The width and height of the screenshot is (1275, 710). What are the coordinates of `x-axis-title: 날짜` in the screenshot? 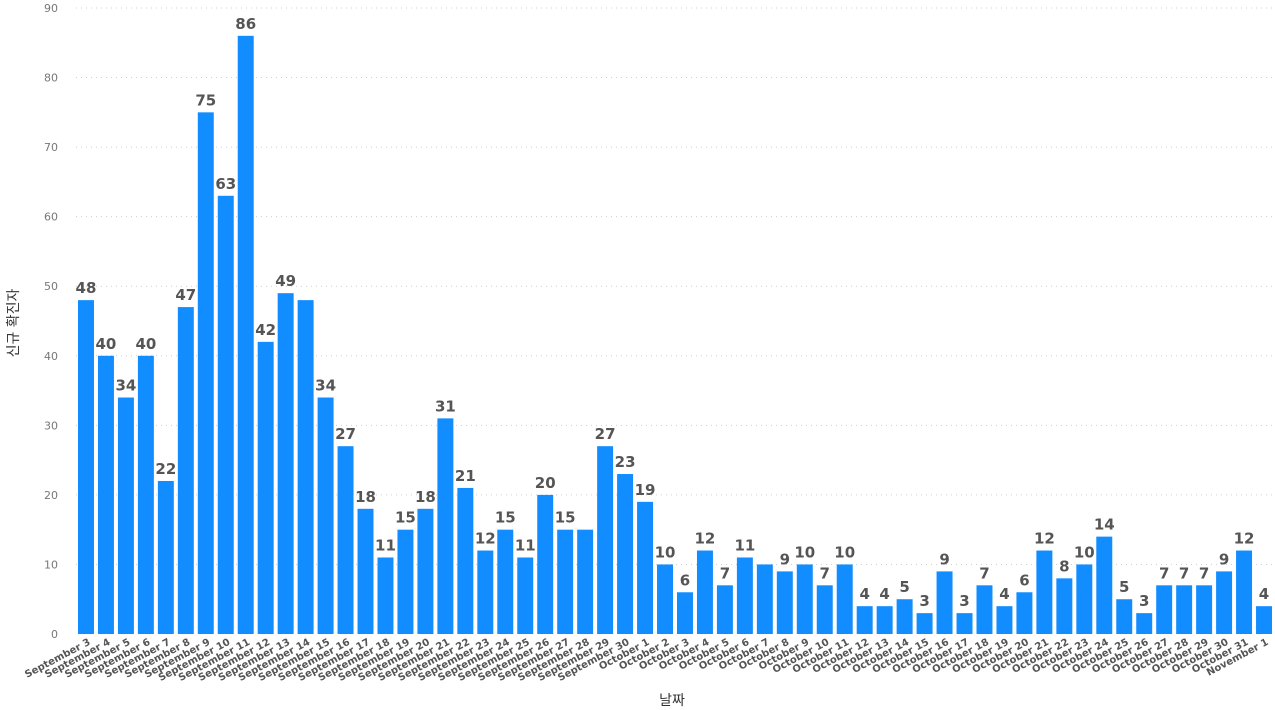 It's located at (672, 701).